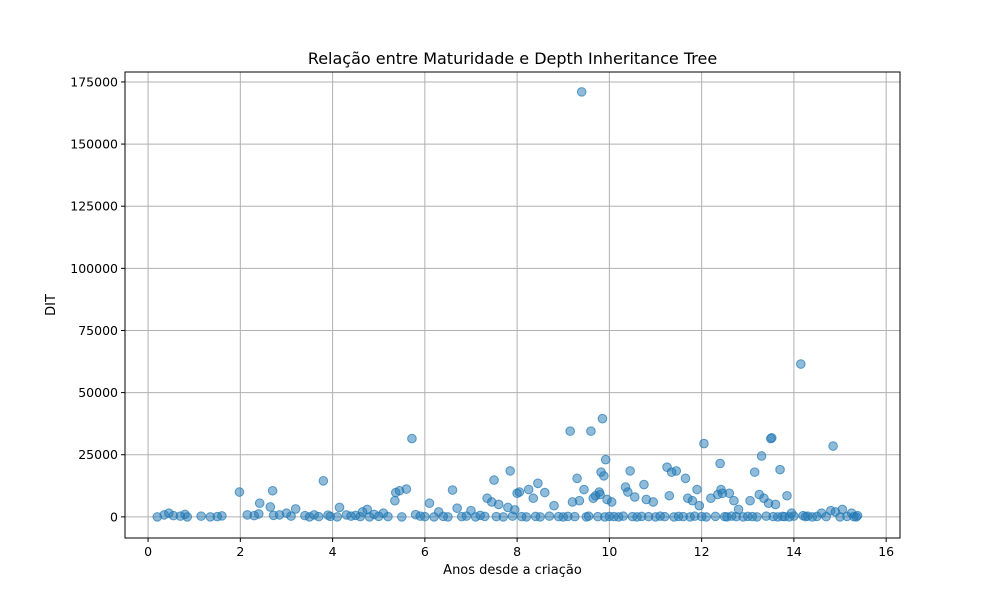 This screenshot has height=600, width=1000. What do you see at coordinates (148, 551) in the screenshot?
I see `x-tick-label: 0` at bounding box center [148, 551].